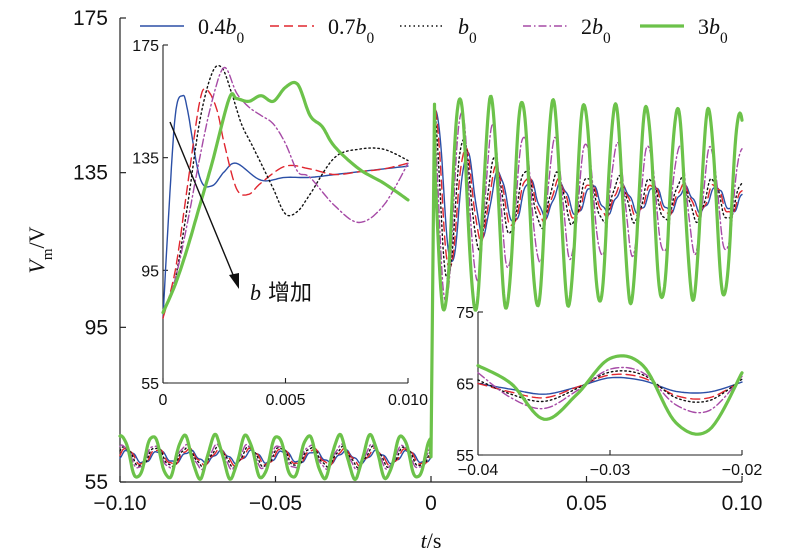 This screenshot has height=555, width=800. What do you see at coordinates (434, 30) in the screenshot?
I see `legend: 0.4b0 0.7b0 b0 2b0 3b0` at bounding box center [434, 30].